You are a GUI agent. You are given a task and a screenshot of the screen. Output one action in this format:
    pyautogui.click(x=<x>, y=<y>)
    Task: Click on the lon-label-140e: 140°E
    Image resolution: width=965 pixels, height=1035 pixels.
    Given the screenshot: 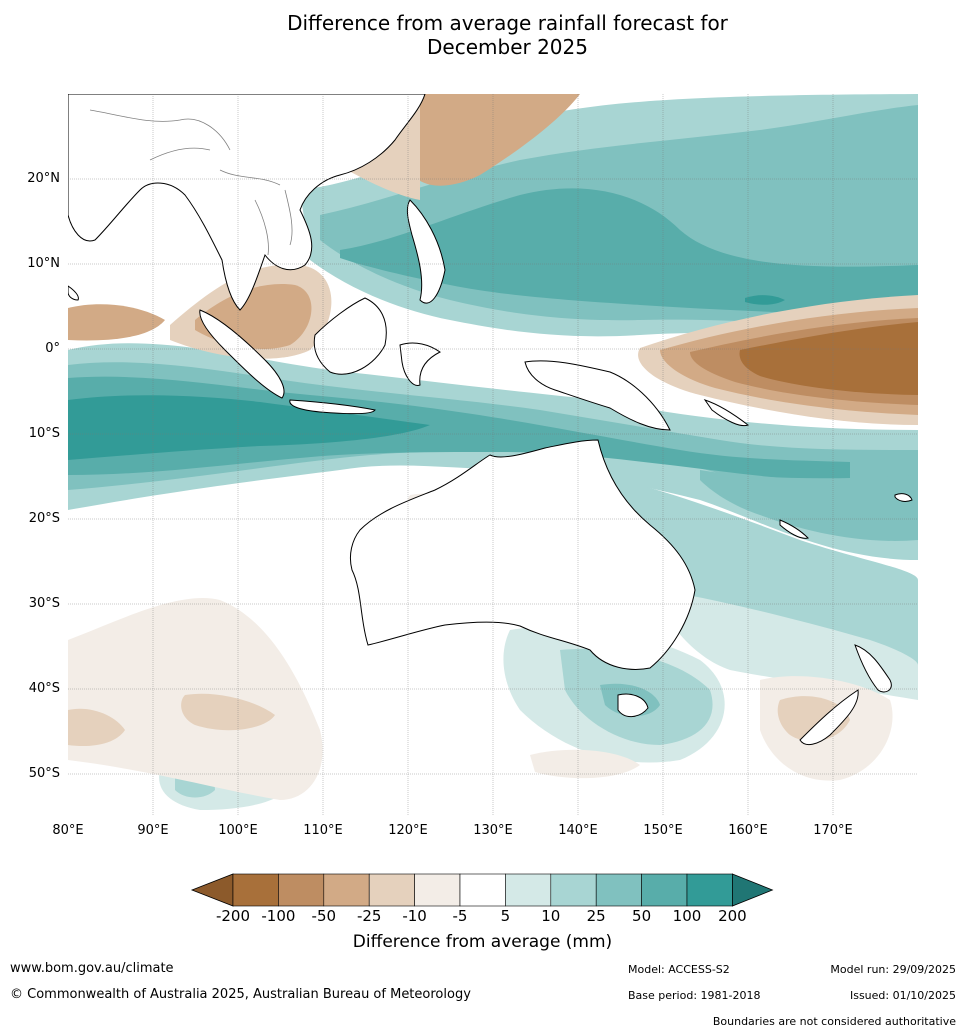 What is the action you would take?
    pyautogui.click(x=578, y=830)
    